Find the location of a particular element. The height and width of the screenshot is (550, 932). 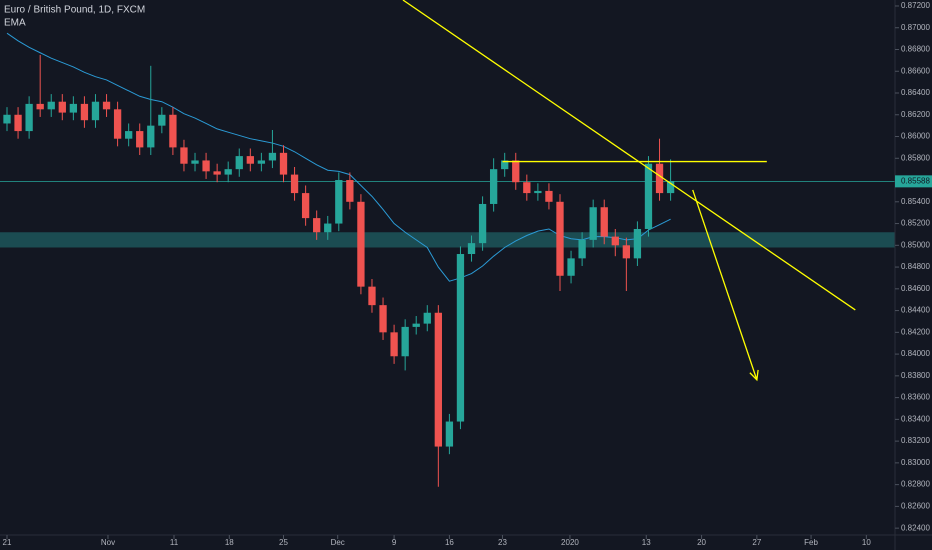

x-tick-label: 16 is located at coordinates (449, 542).